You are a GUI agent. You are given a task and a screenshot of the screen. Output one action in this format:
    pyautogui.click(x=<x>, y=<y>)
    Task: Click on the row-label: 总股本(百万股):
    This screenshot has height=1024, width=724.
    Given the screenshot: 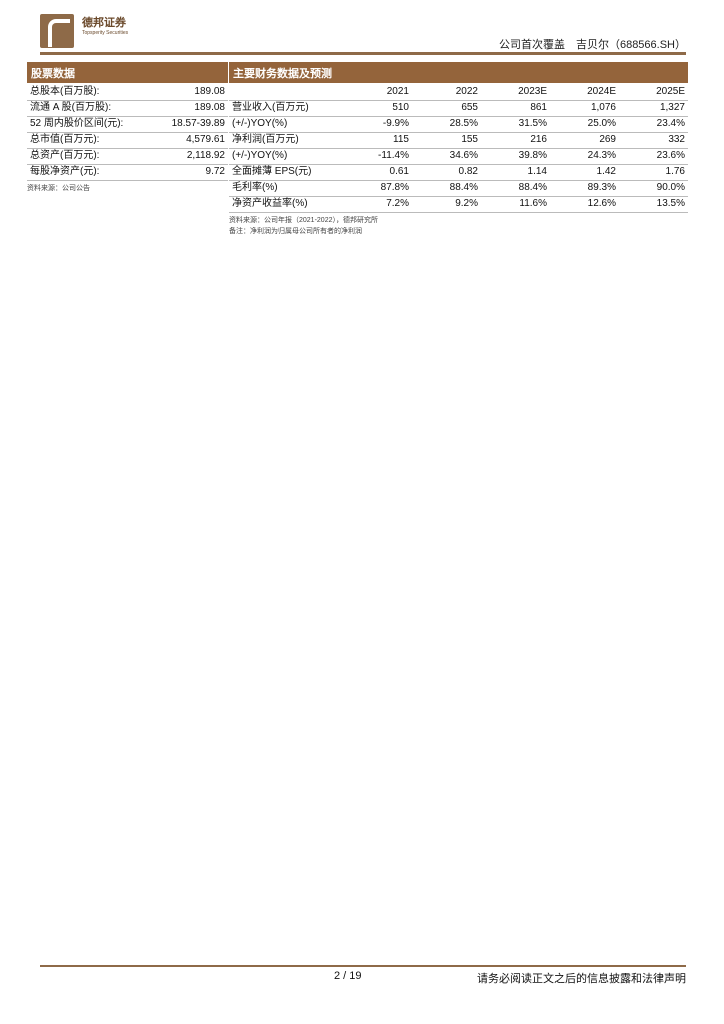 What is the action you would take?
    pyautogui.click(x=91, y=92)
    